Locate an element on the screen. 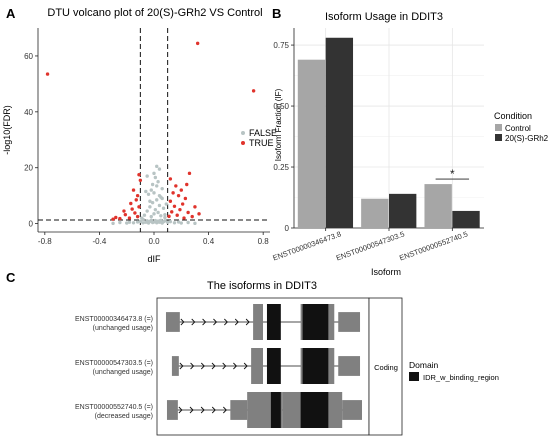 This screenshot has height=442, width=550. significance-star: * is located at coordinates (452, 174).